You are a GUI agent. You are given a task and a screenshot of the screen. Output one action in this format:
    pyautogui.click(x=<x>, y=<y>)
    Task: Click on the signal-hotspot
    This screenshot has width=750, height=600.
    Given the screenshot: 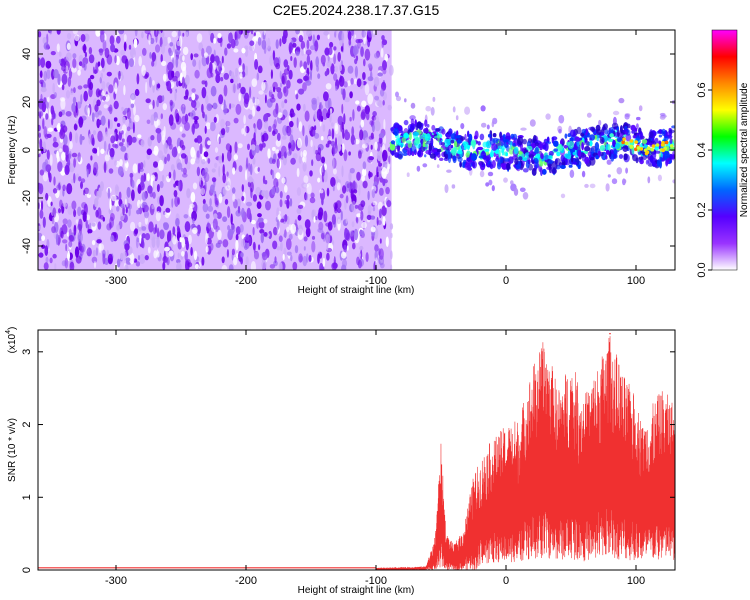 What is the action you would take?
    pyautogui.click(x=631, y=146)
    